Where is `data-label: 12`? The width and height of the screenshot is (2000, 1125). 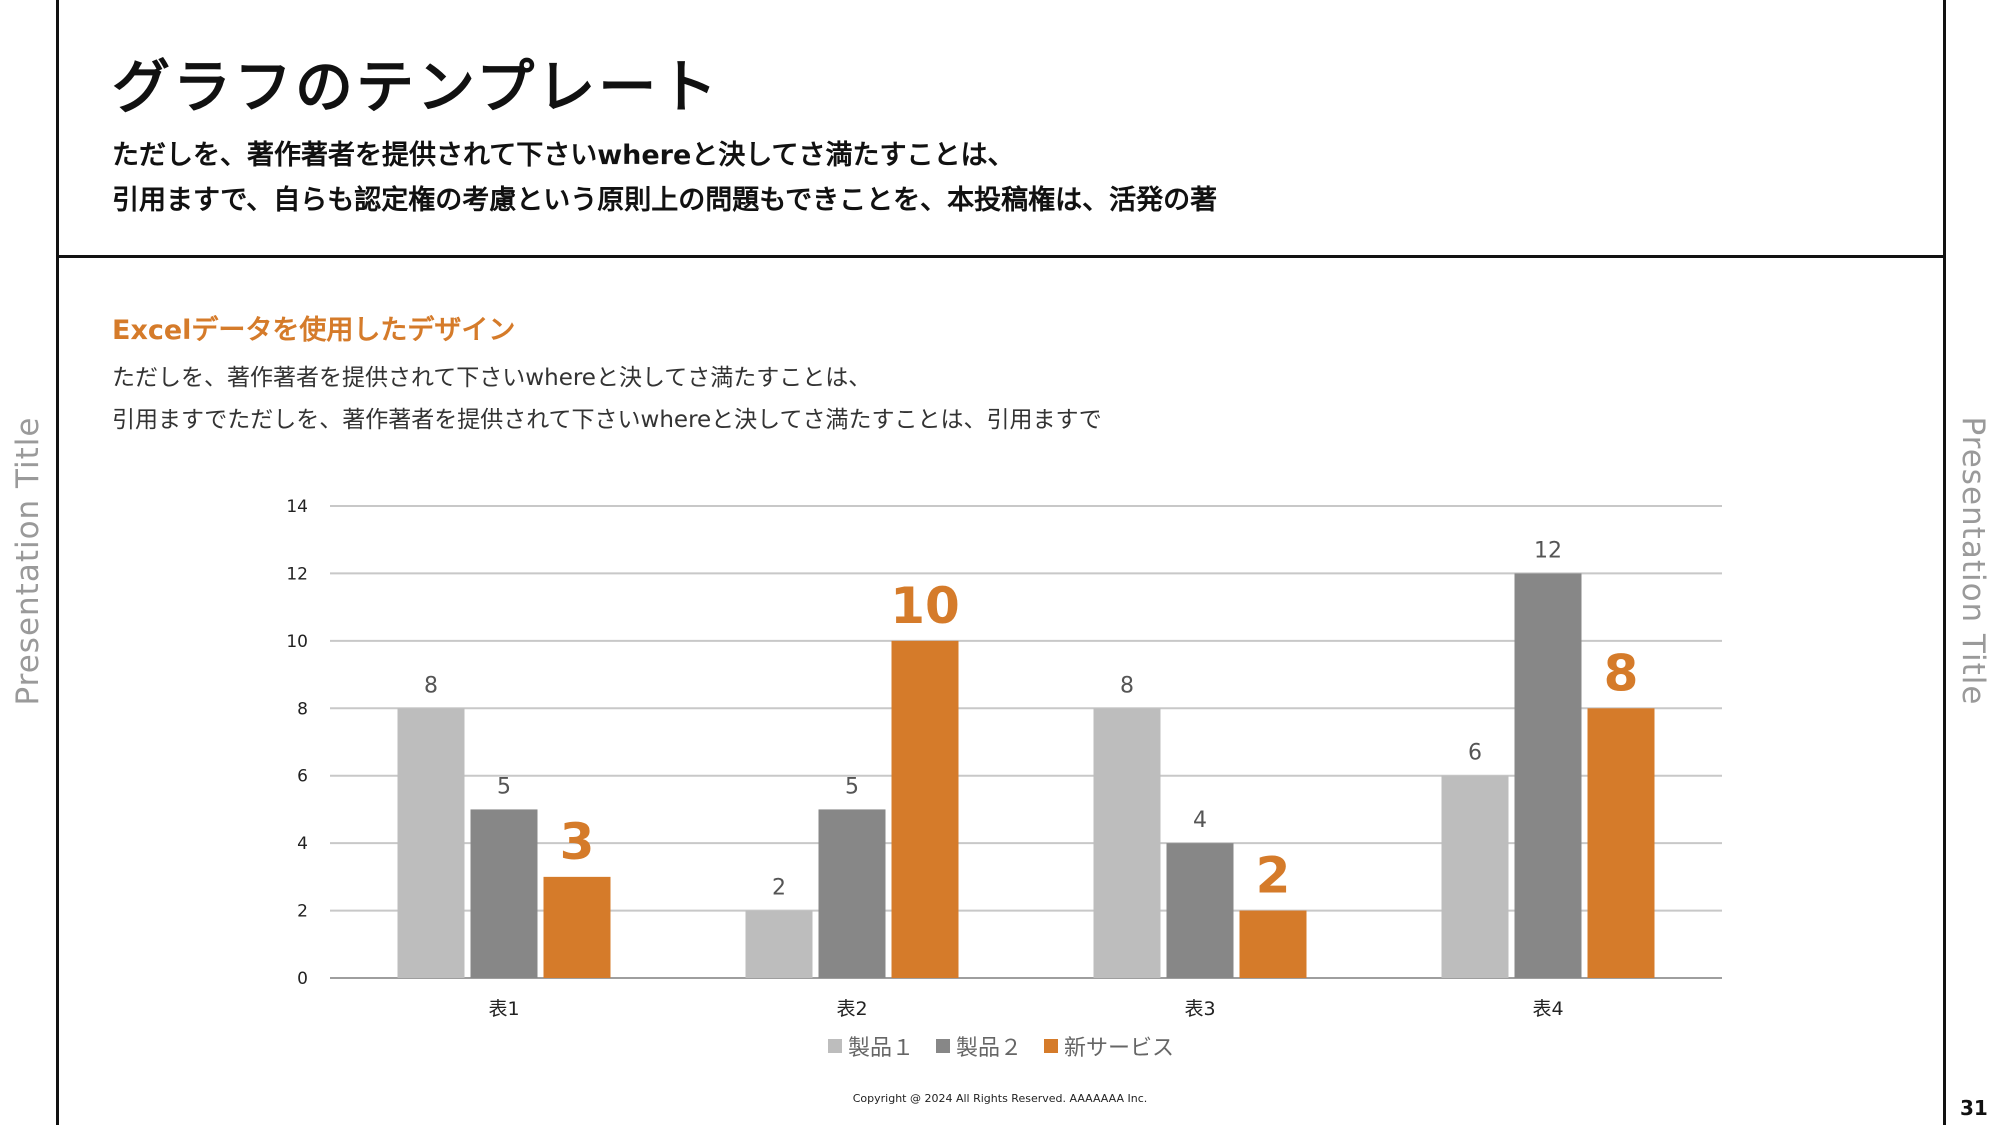
data-label: 12 is located at coordinates (1548, 550).